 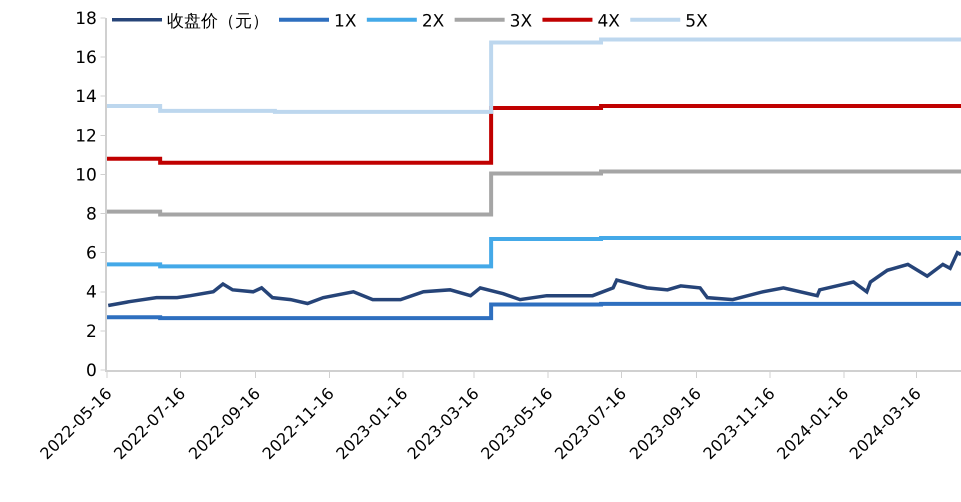 What do you see at coordinates (86, 136) in the screenshot?
I see `y-tick-label: 12` at bounding box center [86, 136].